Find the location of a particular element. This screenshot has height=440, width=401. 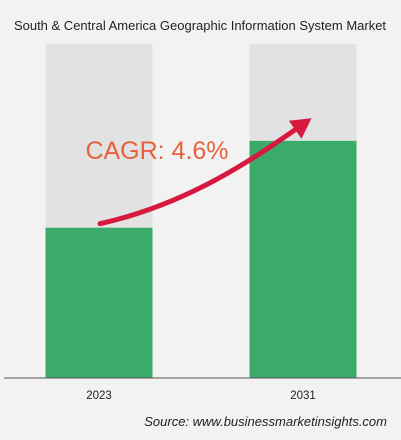

bar-2031 is located at coordinates (303, 259).